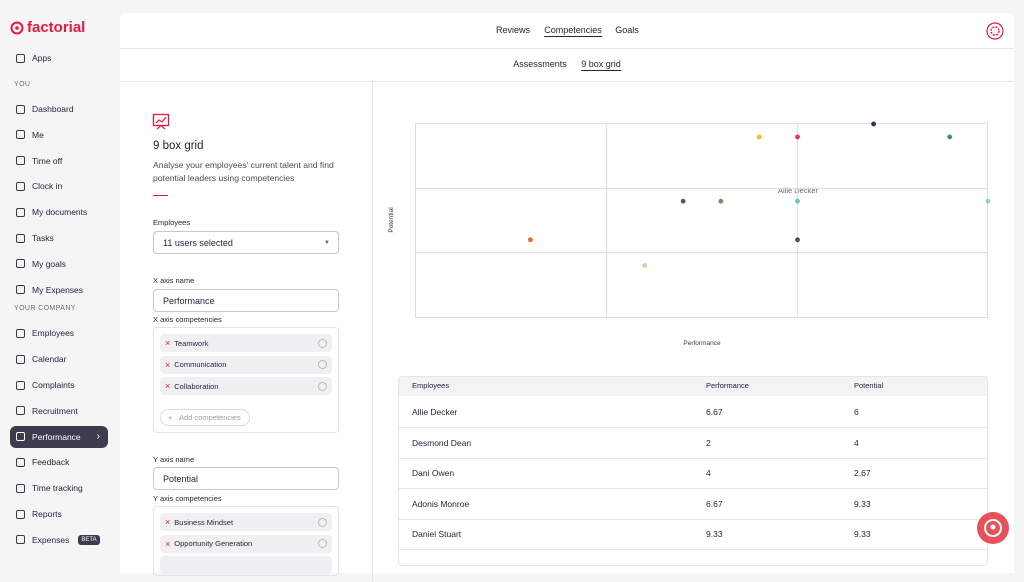 The width and height of the screenshot is (1024, 582). Describe the element at coordinates (246, 522) in the screenshot. I see `competency-chip: × Business Mindset` at that location.